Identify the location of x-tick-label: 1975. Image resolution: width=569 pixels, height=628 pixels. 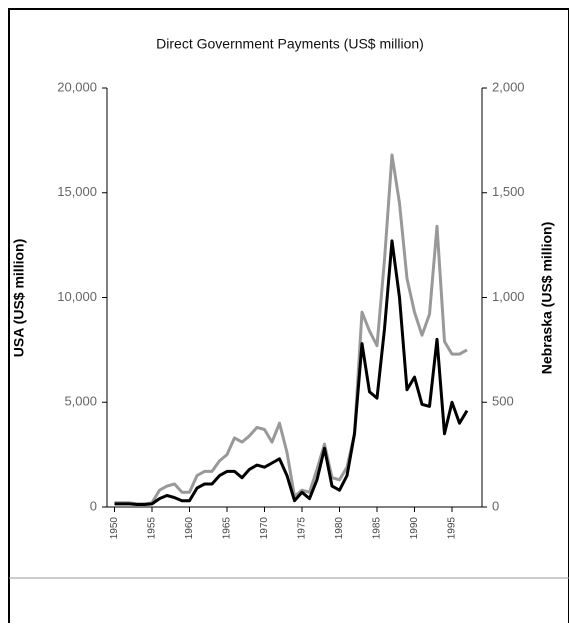
(302, 528).